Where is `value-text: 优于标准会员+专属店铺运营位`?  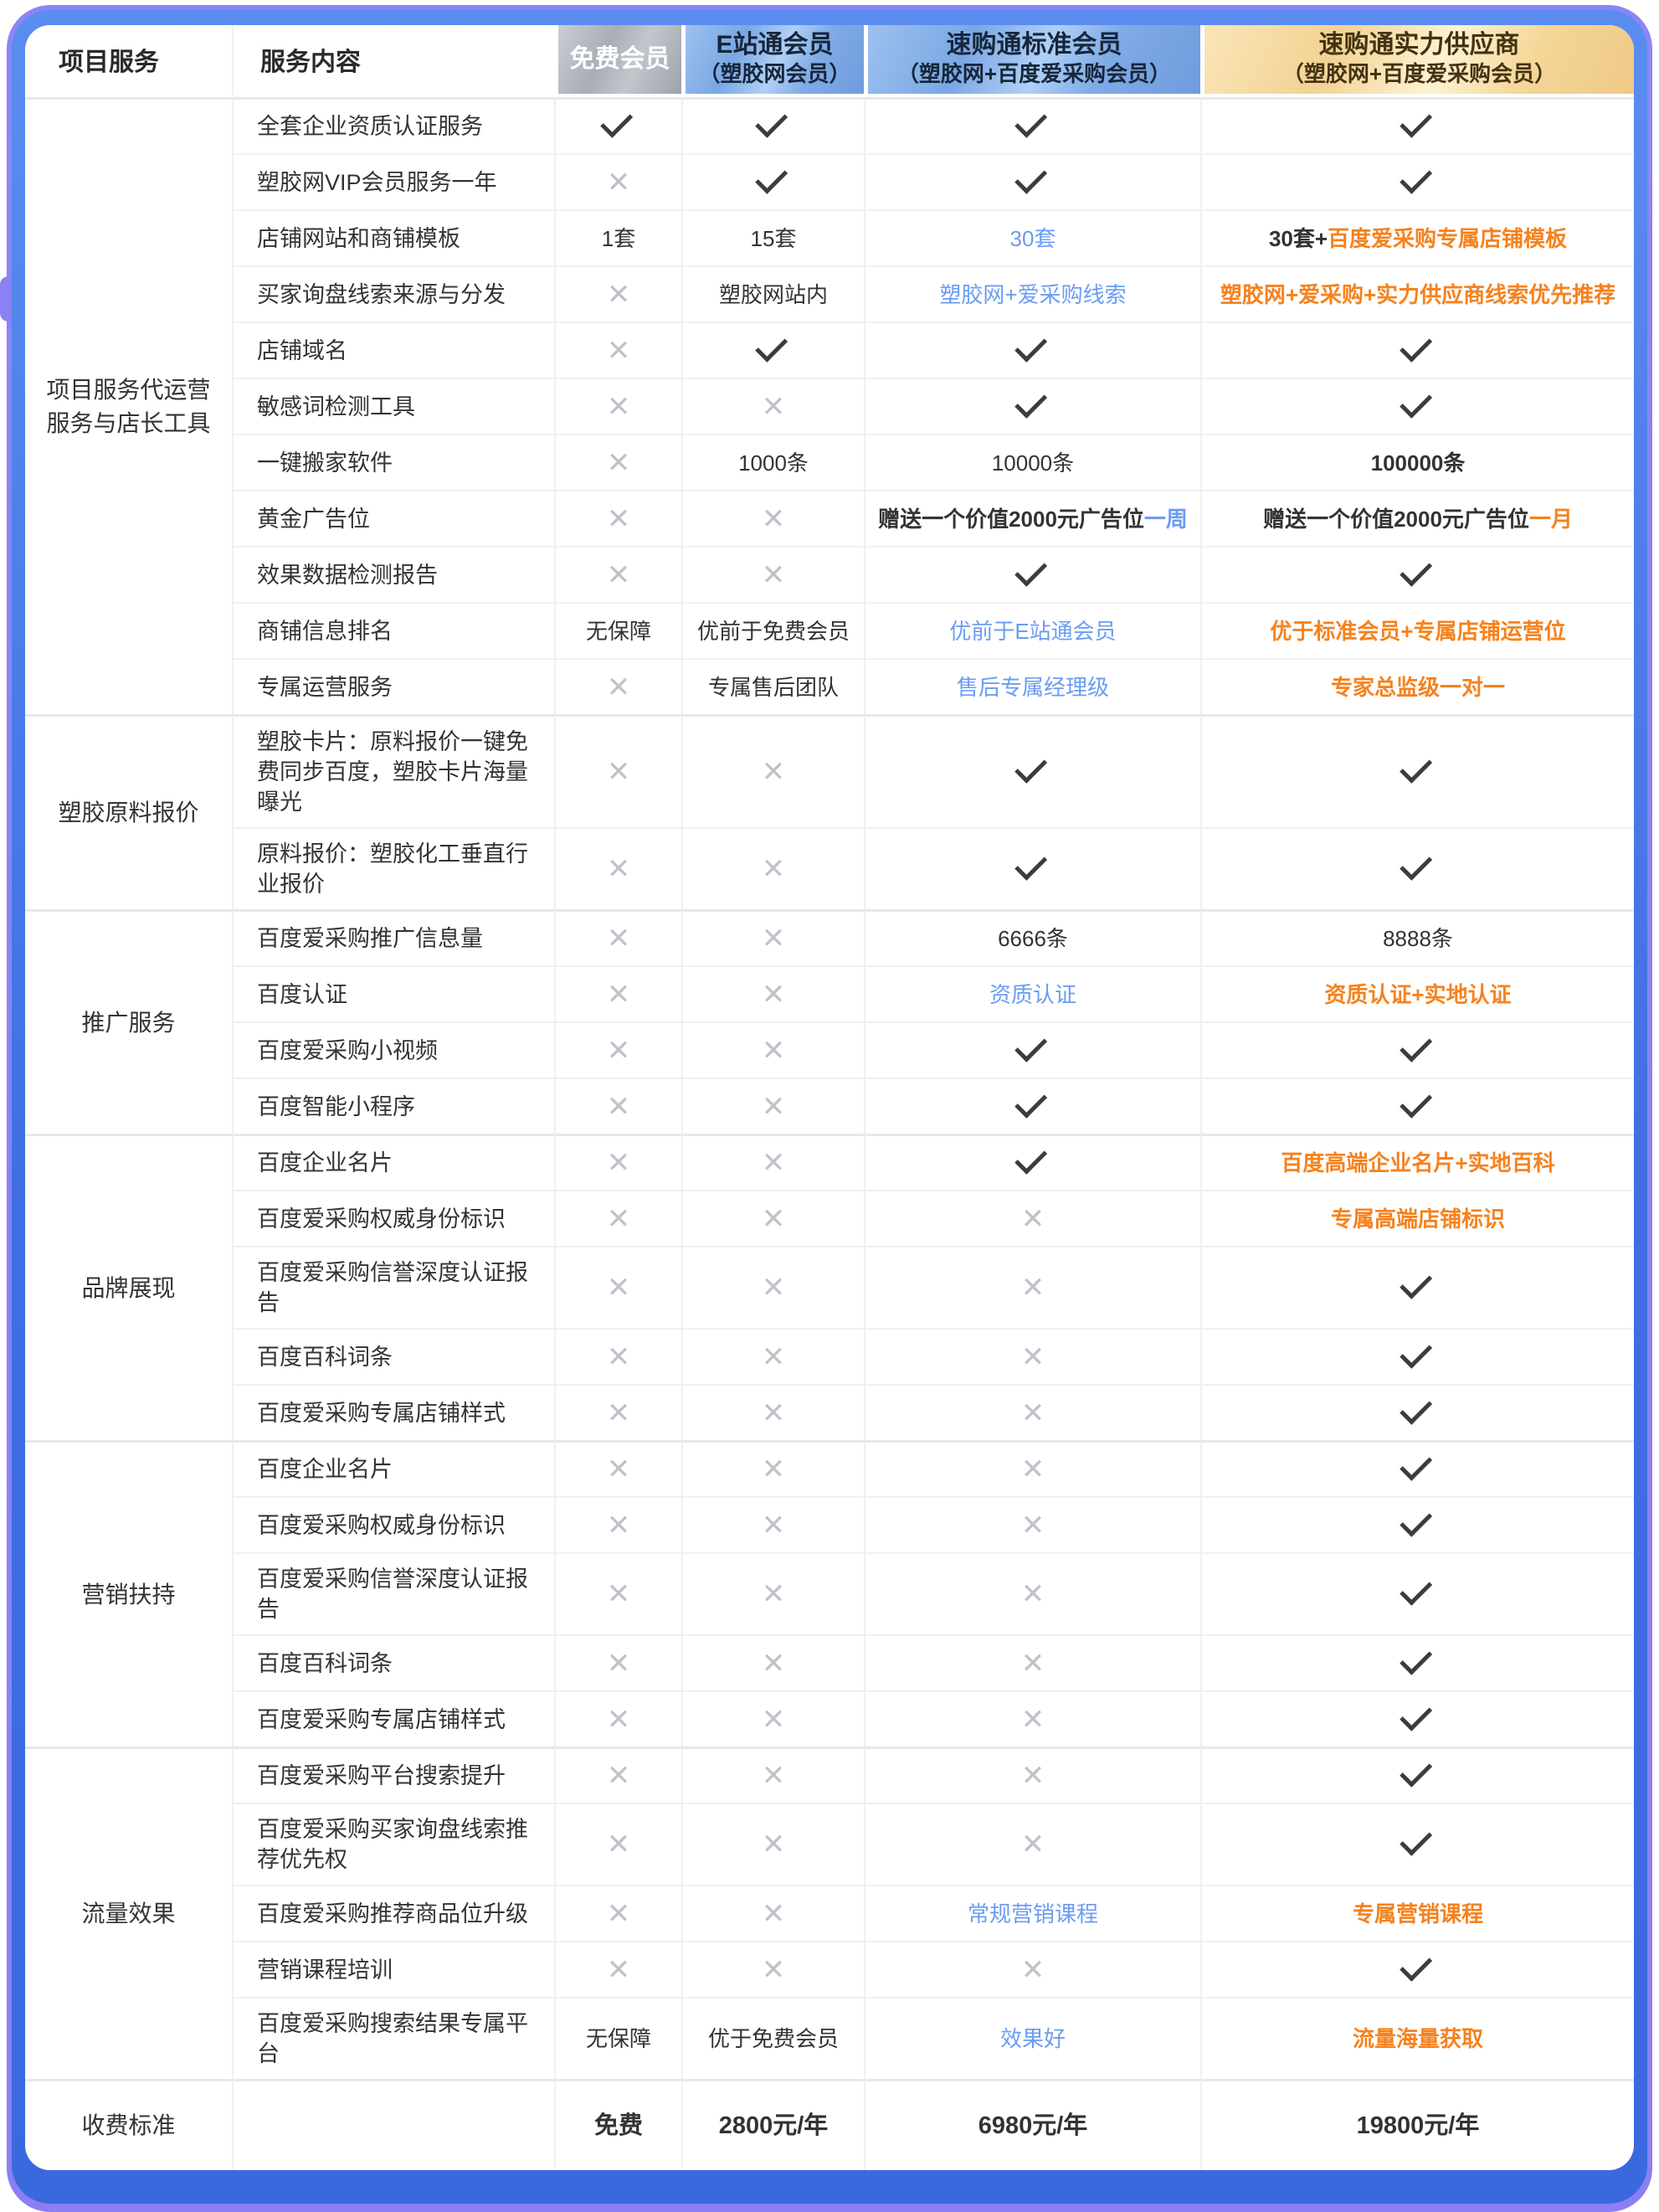
value-text: 优于标准会员+专属店铺运营位 is located at coordinates (1418, 631).